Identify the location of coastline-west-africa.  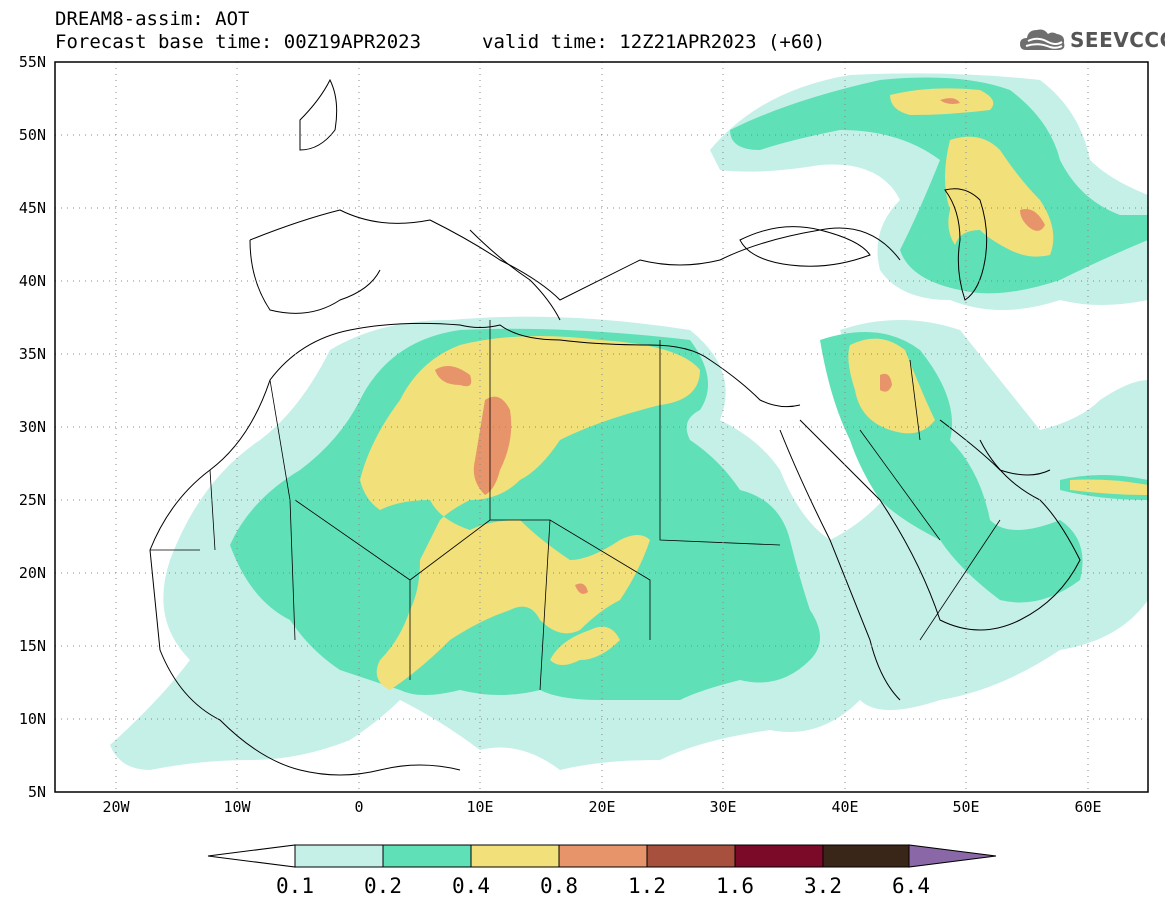
(305, 662).